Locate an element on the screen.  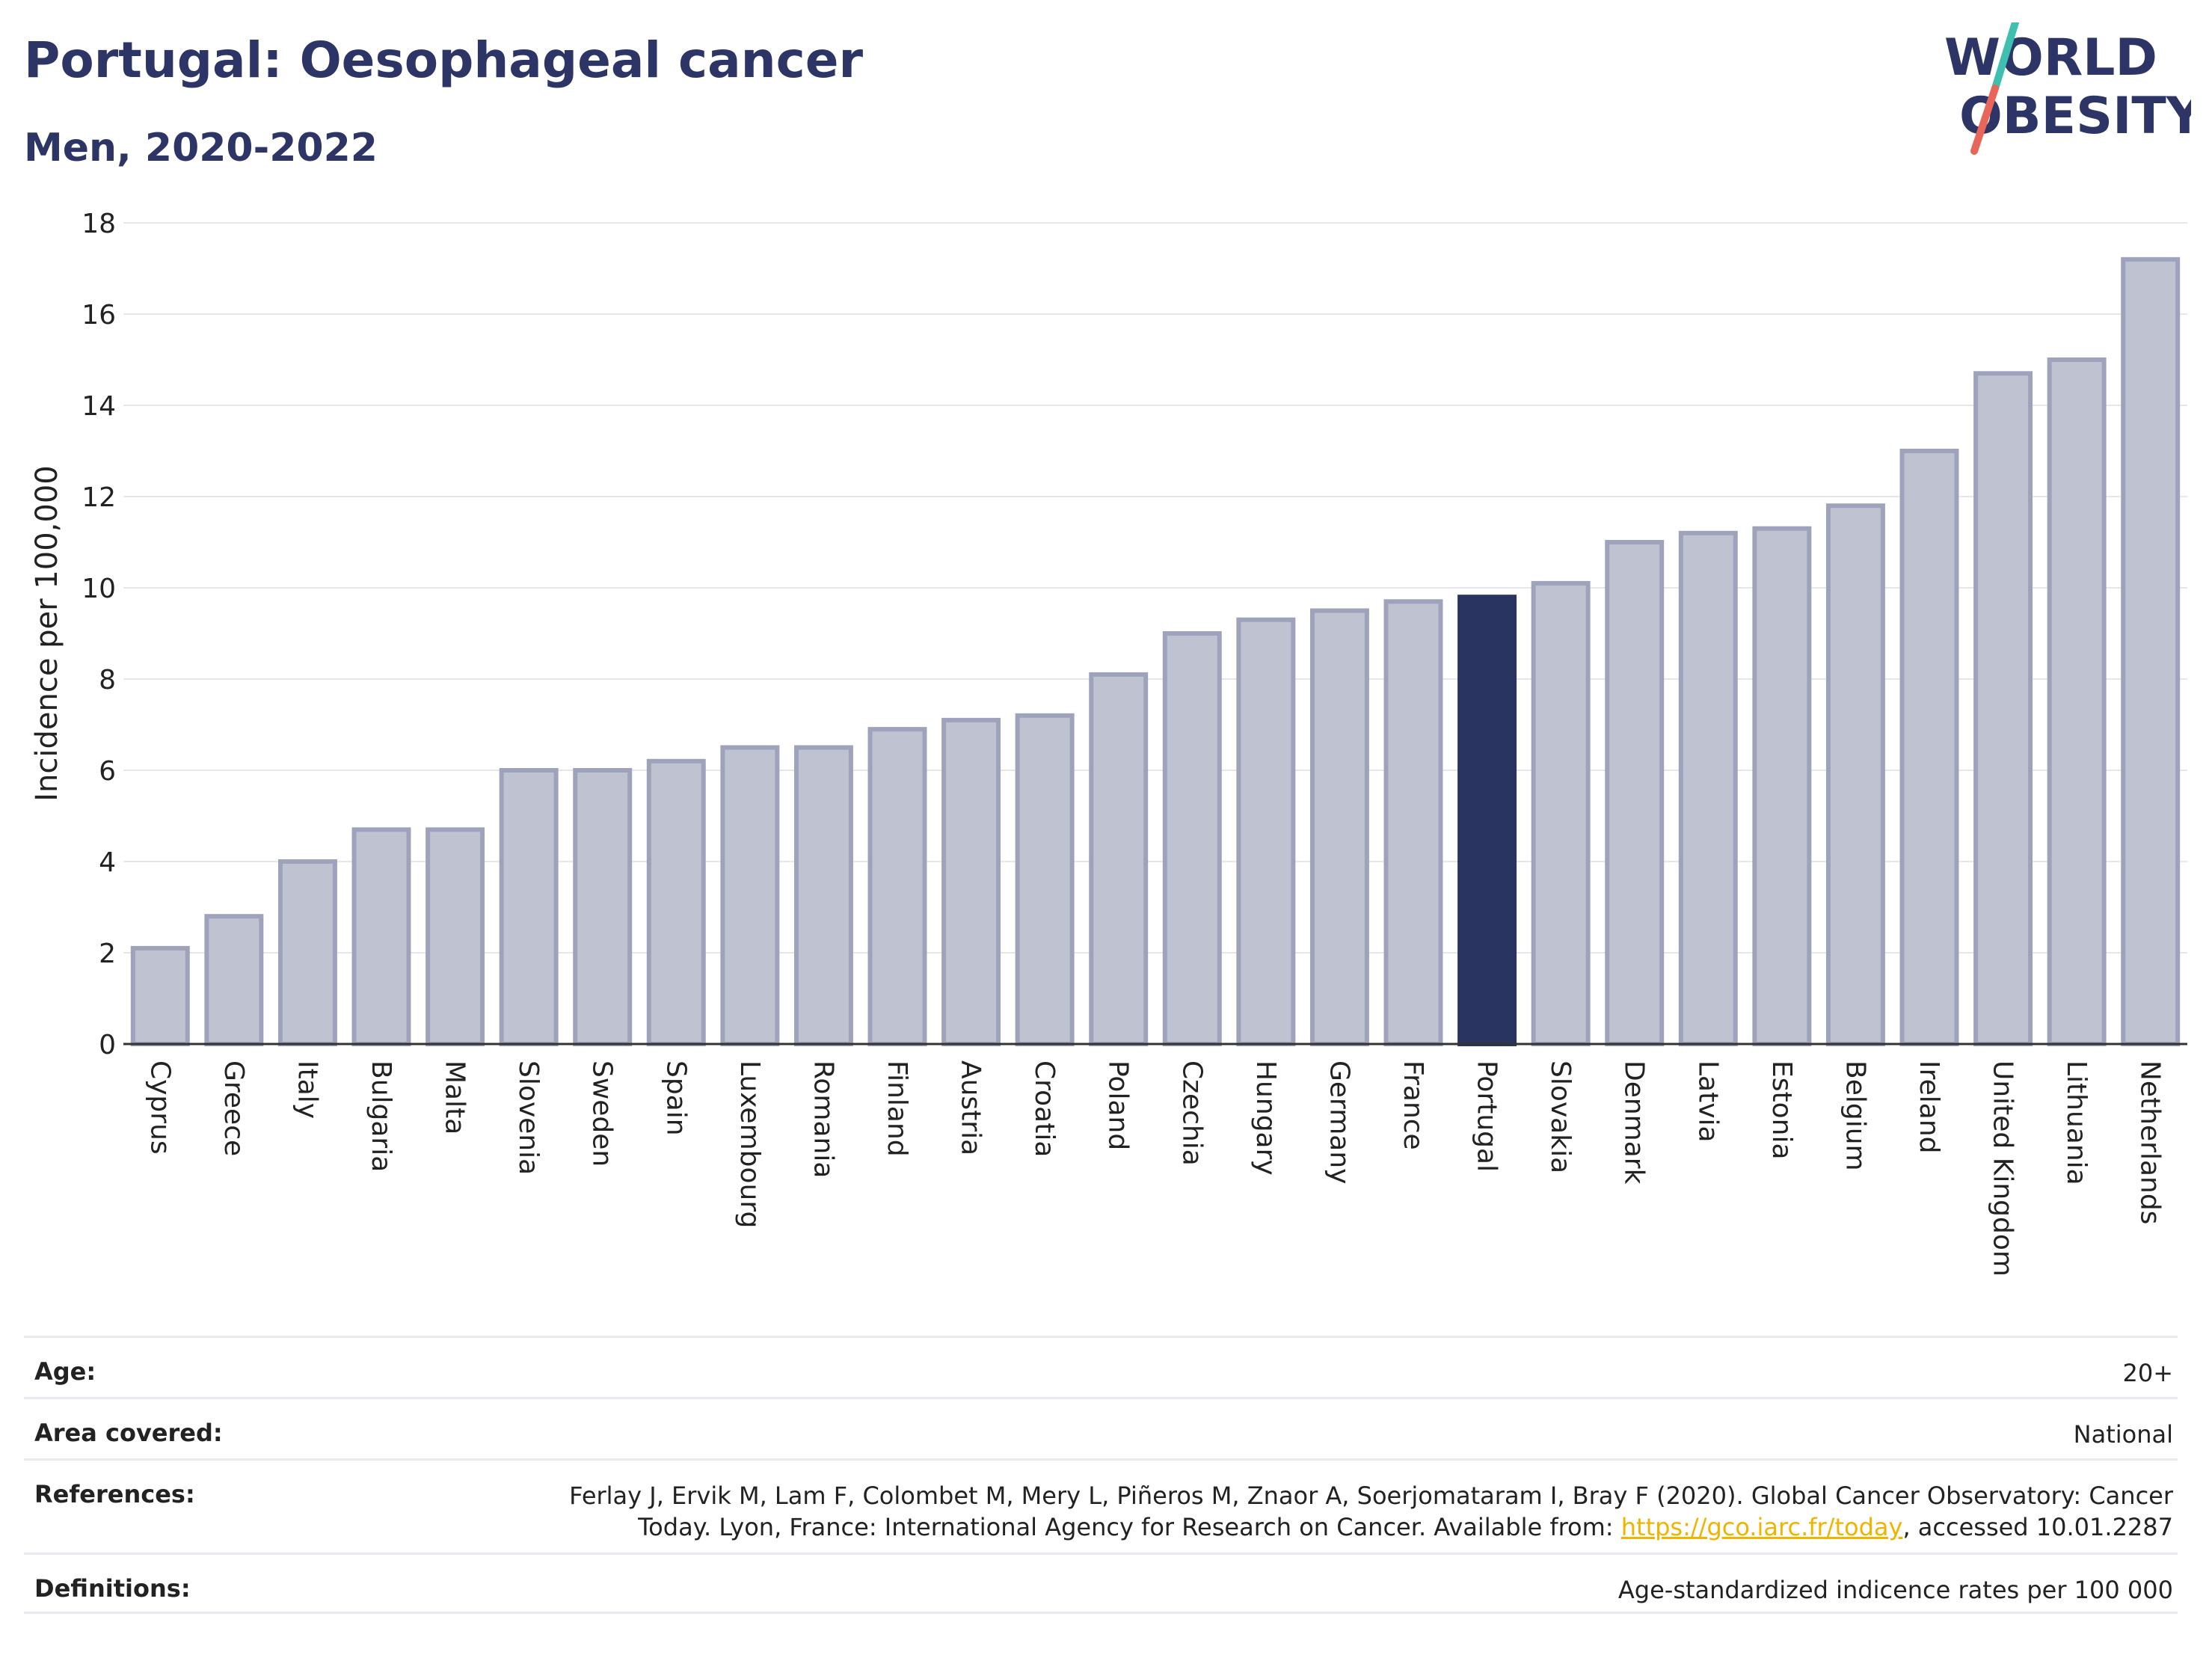
x-tick-label: Poland is located at coordinates (1118, 1105).